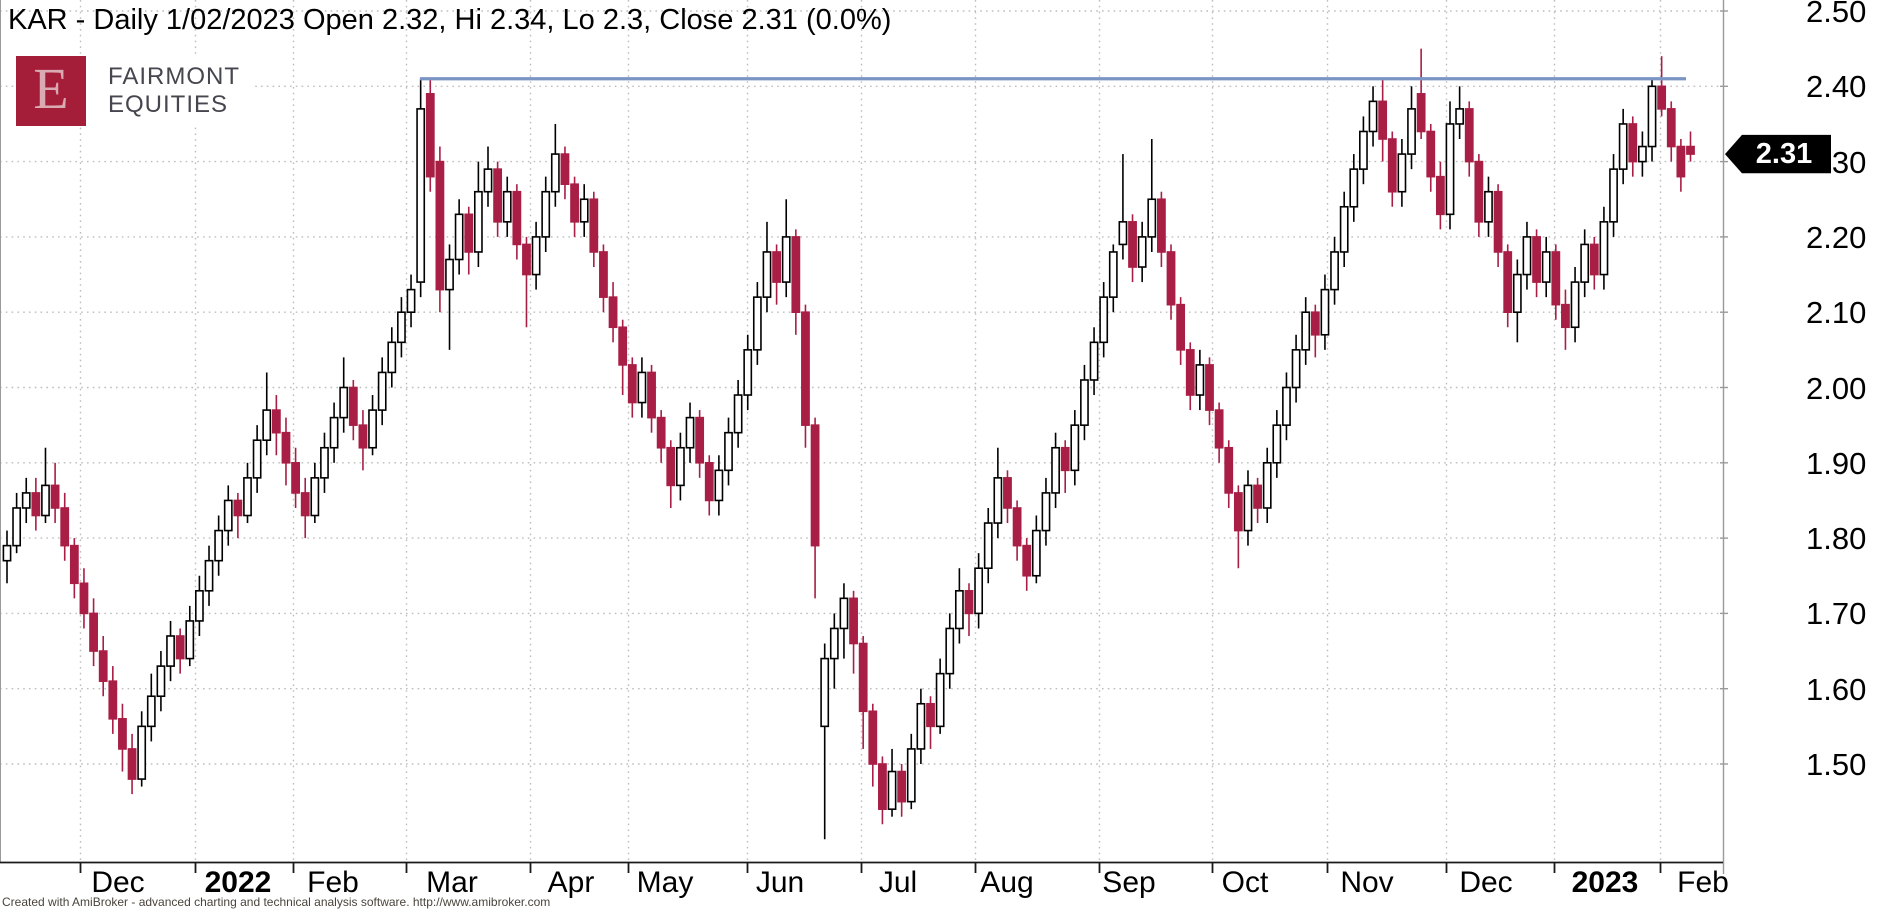 The width and height of the screenshot is (1880, 911). What do you see at coordinates (1836, 463) in the screenshot?
I see `price-axis-label: 1.90` at bounding box center [1836, 463].